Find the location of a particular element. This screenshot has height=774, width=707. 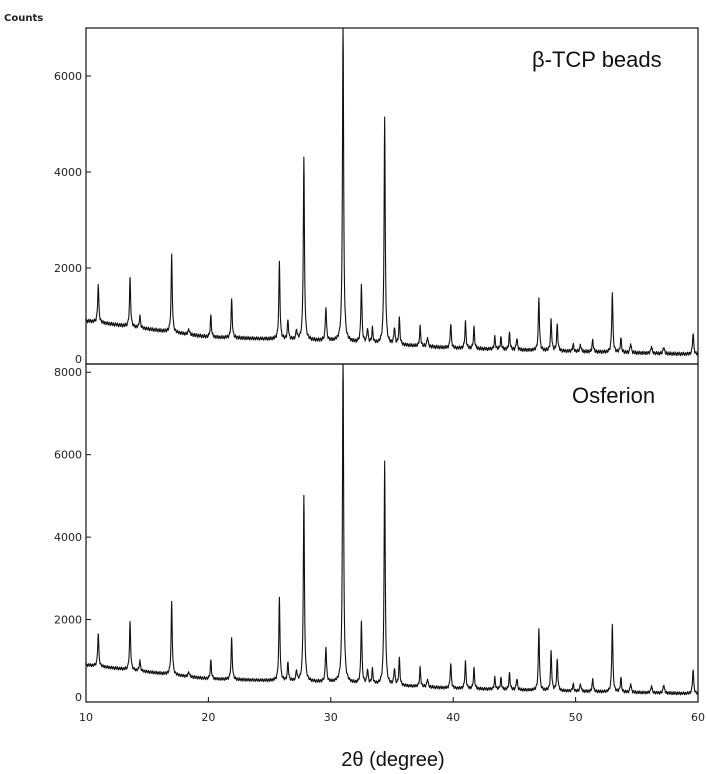

panel-title: β-TCP beads is located at coordinates (597, 59).